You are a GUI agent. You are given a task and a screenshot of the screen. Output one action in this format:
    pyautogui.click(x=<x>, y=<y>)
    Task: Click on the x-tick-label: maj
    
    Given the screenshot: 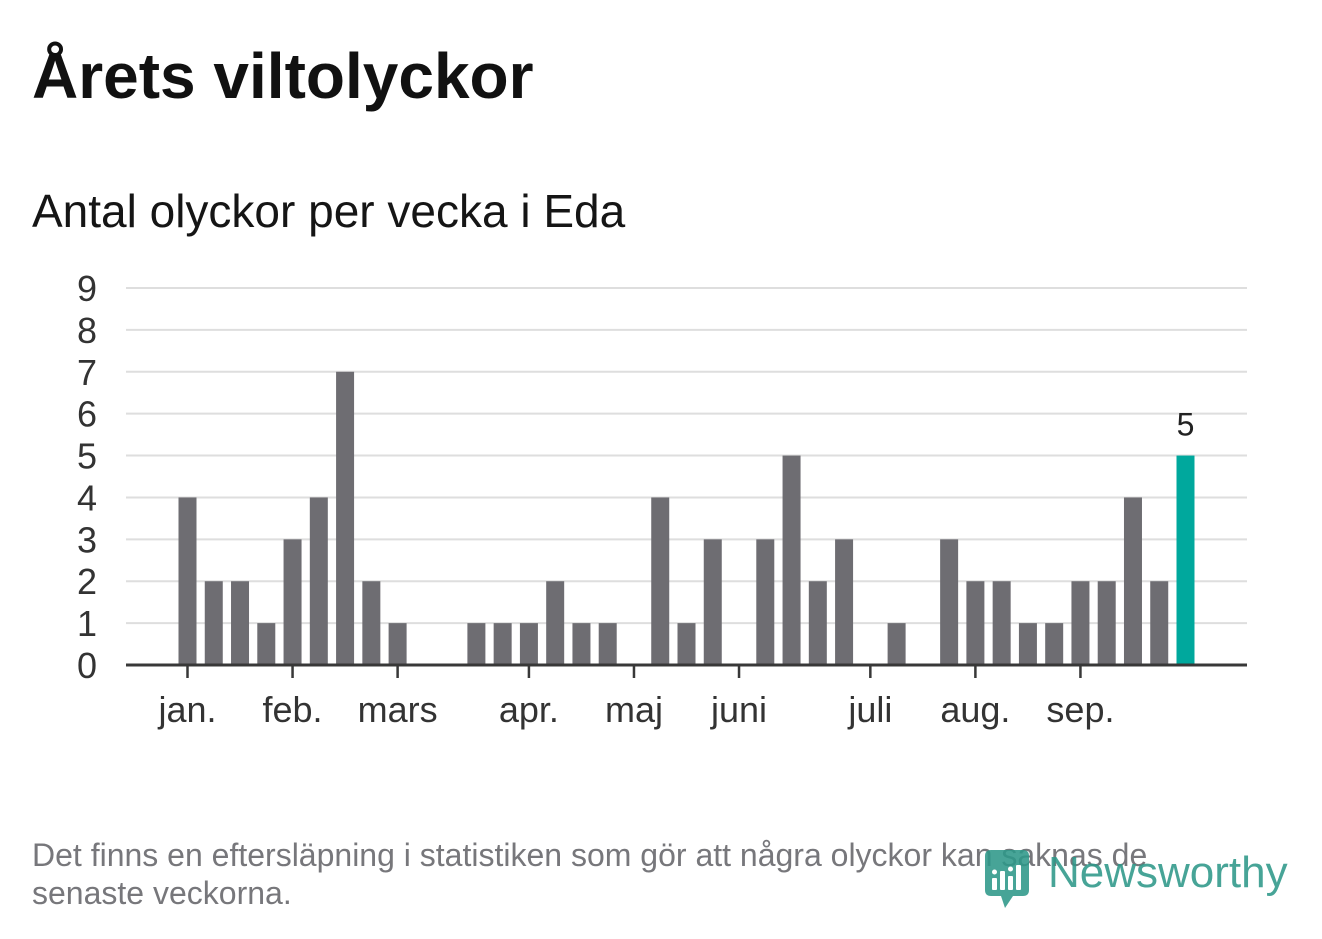 What is the action you would take?
    pyautogui.click(x=634, y=709)
    